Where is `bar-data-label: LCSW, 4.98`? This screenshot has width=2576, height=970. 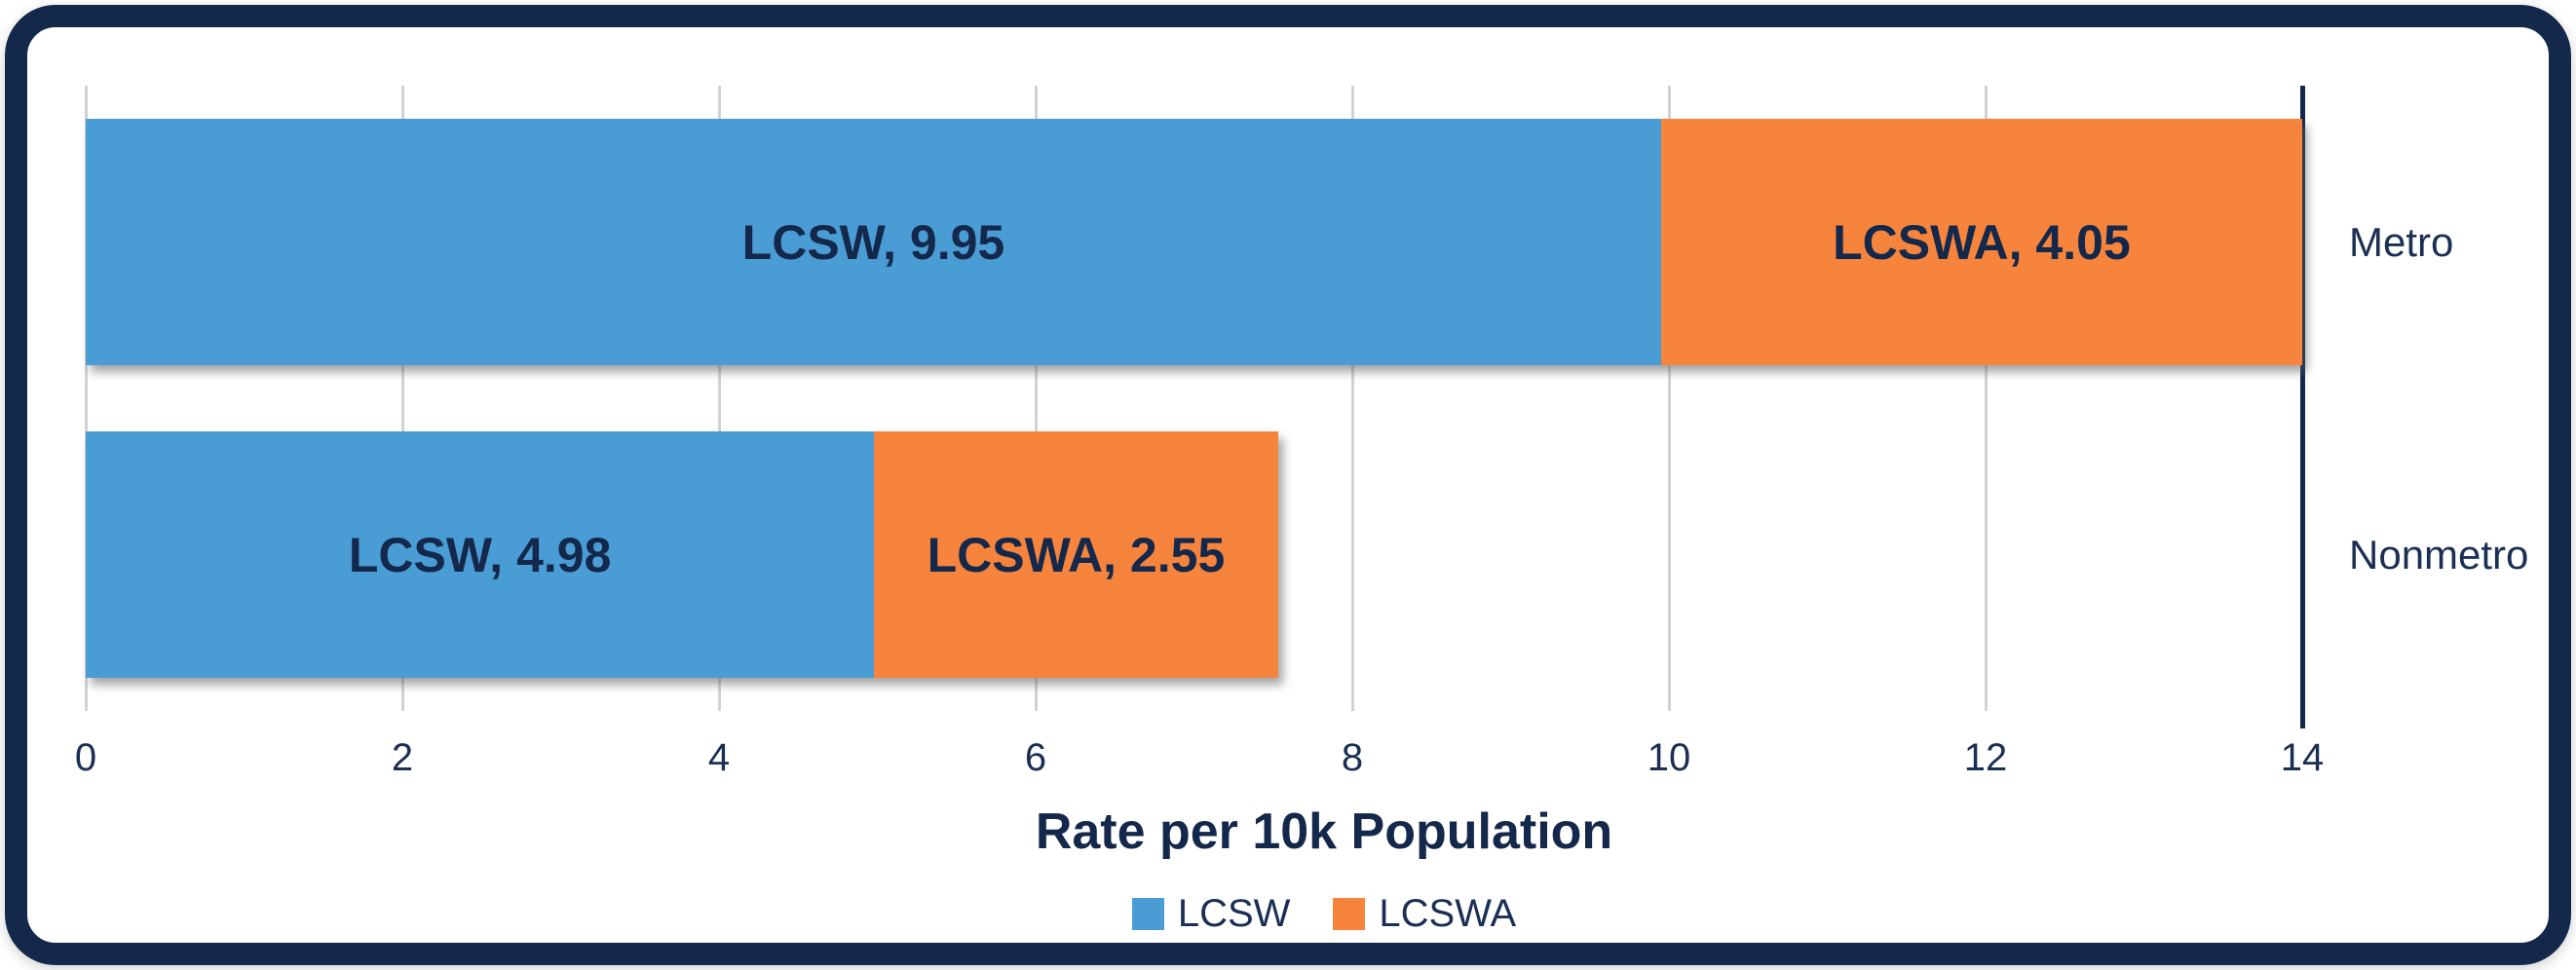 bar-data-label: LCSW, 4.98 is located at coordinates (480, 554).